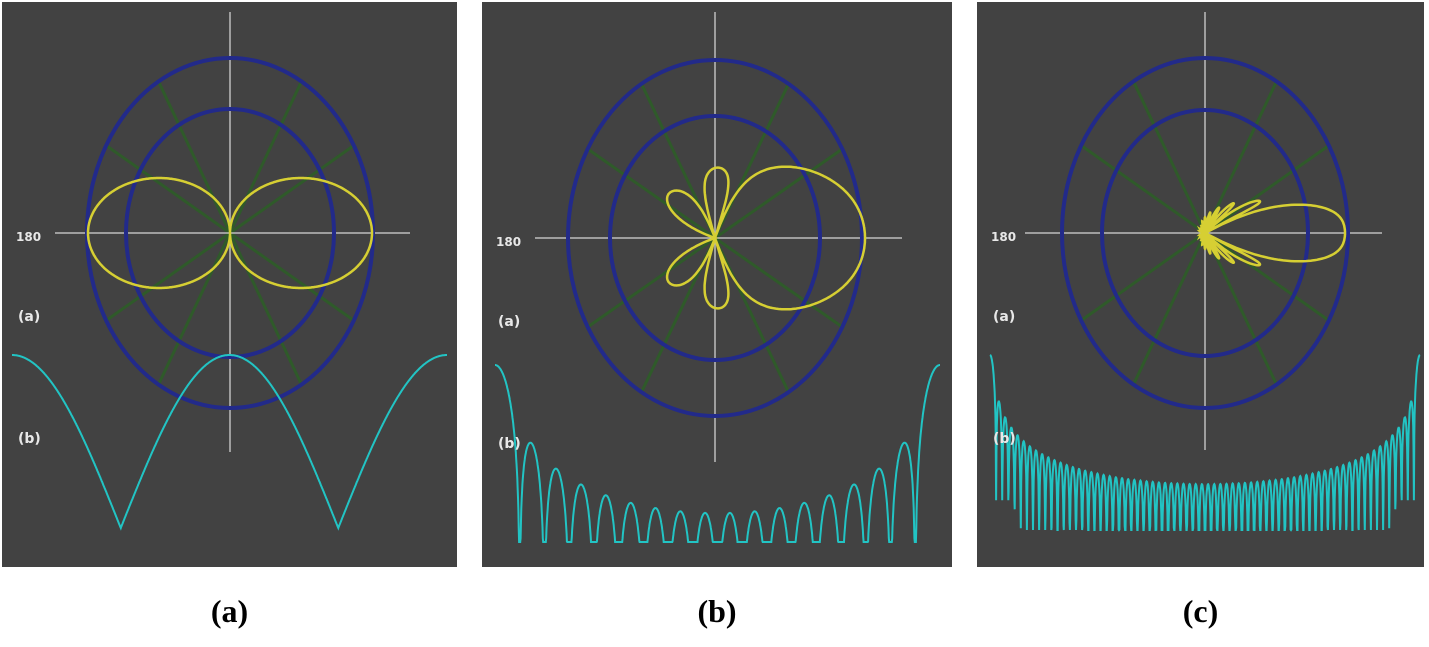 Image resolution: width=1429 pixels, height=647 pixels. I want to click on caption: (a), so click(229, 611).